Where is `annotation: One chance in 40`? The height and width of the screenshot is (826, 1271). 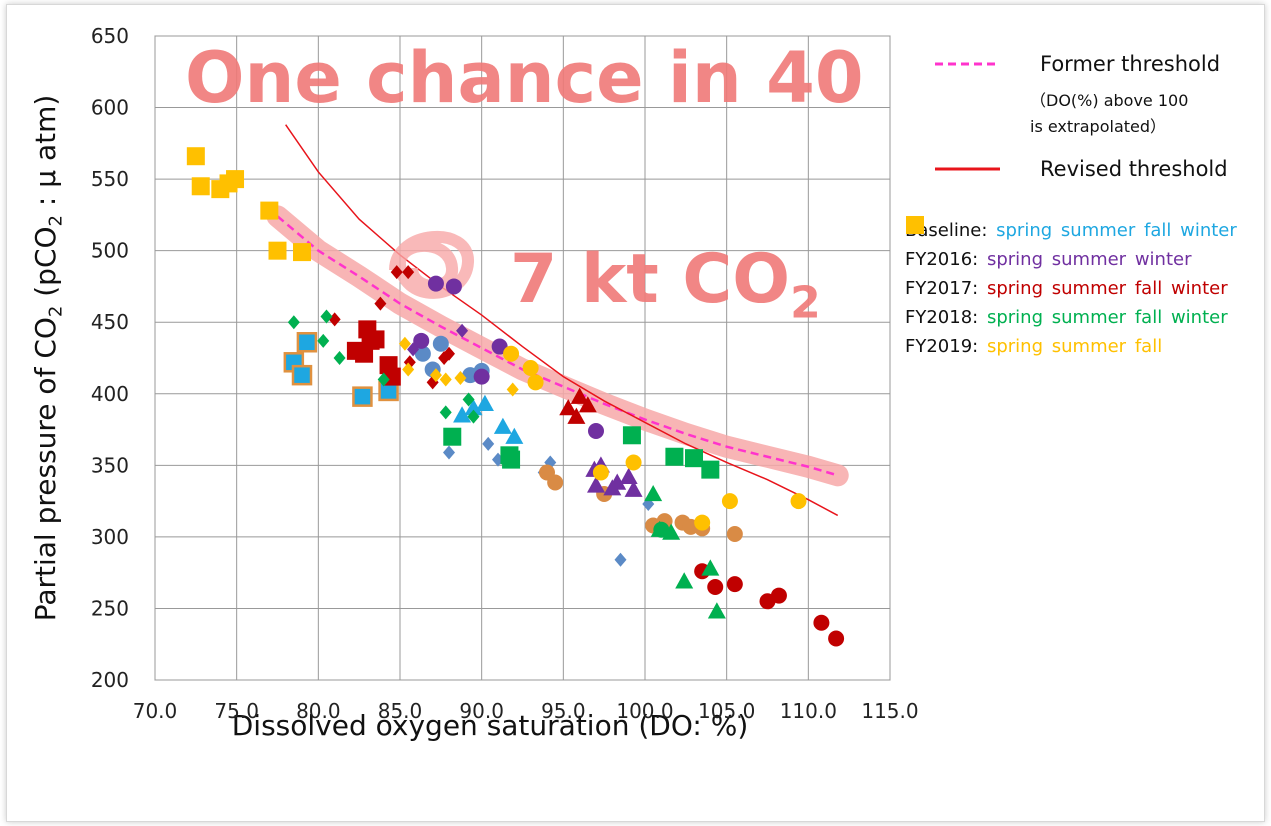 annotation: One chance in 40 is located at coordinates (524, 78).